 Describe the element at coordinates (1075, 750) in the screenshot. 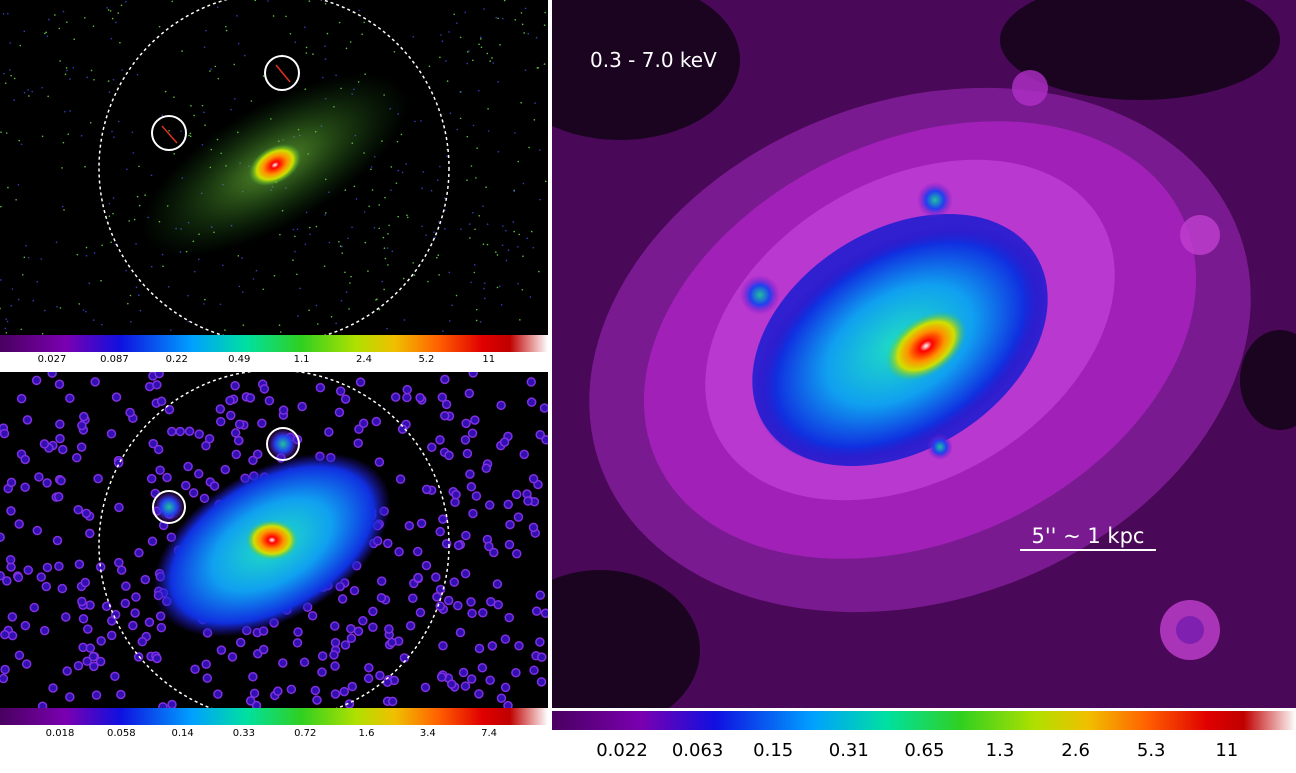

I see `colorbar-tick-label: 2.6` at that location.